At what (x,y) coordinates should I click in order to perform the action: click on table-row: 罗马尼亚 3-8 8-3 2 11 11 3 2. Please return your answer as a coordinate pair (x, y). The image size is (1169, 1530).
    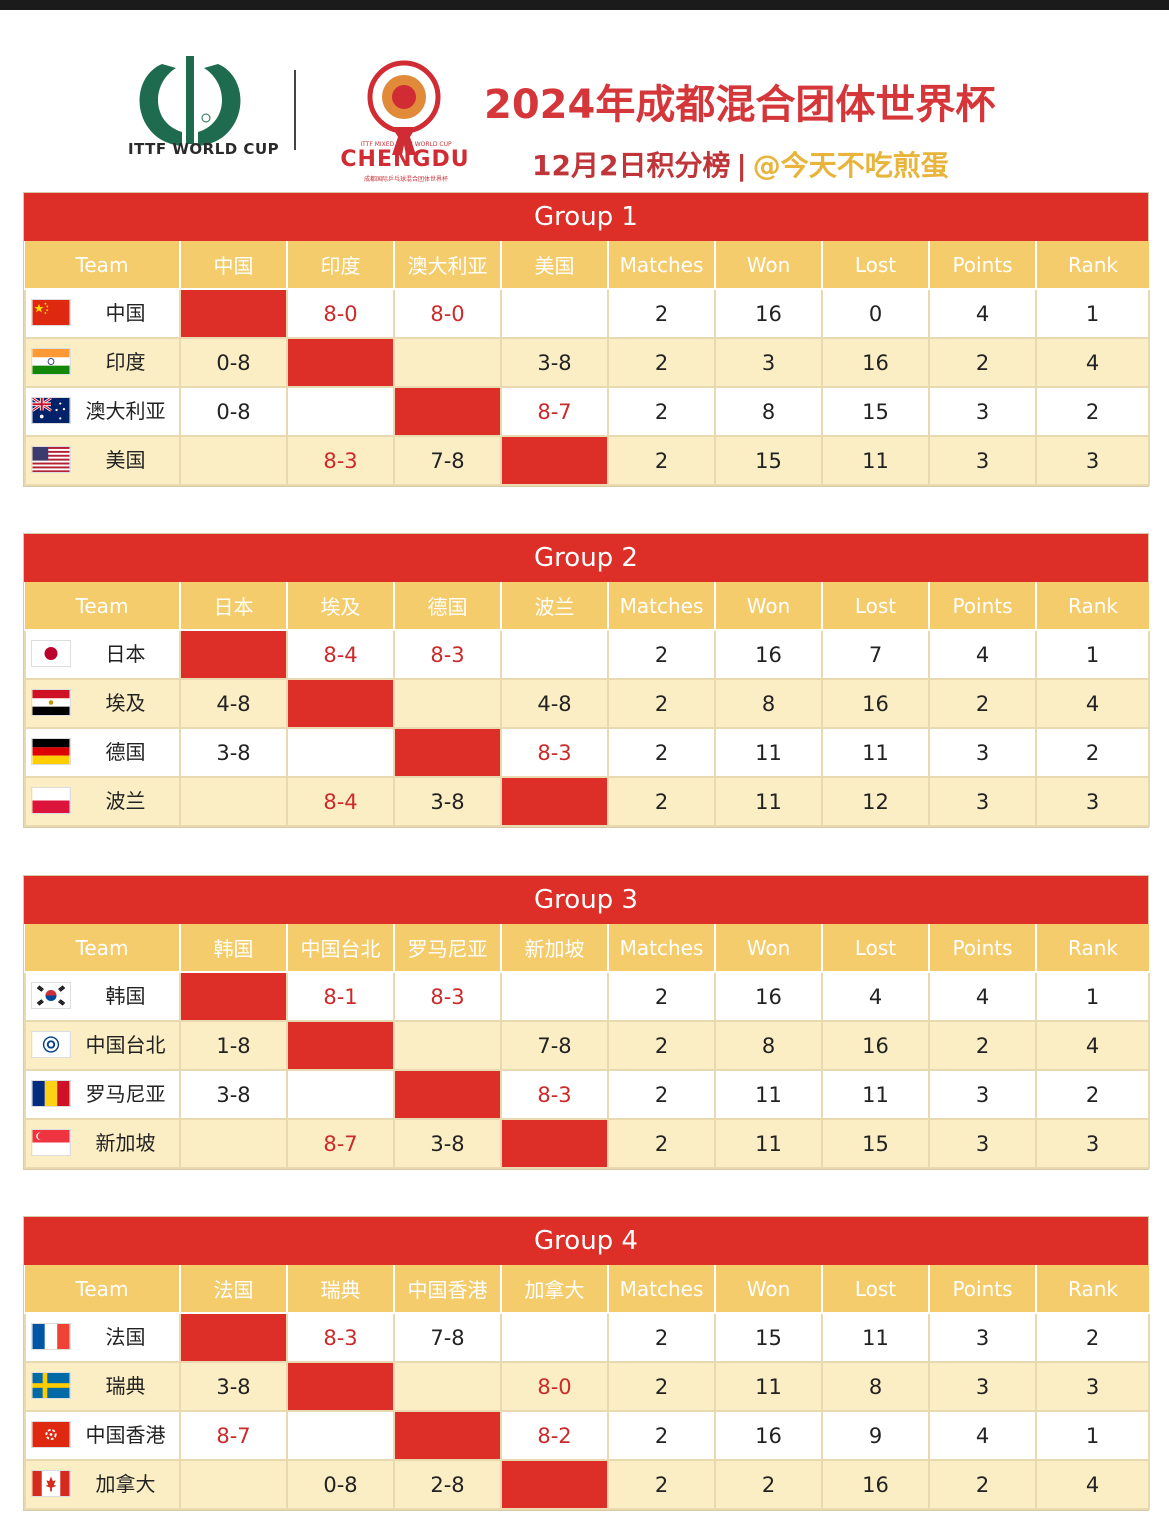
    Looking at the image, I should click on (587, 1094).